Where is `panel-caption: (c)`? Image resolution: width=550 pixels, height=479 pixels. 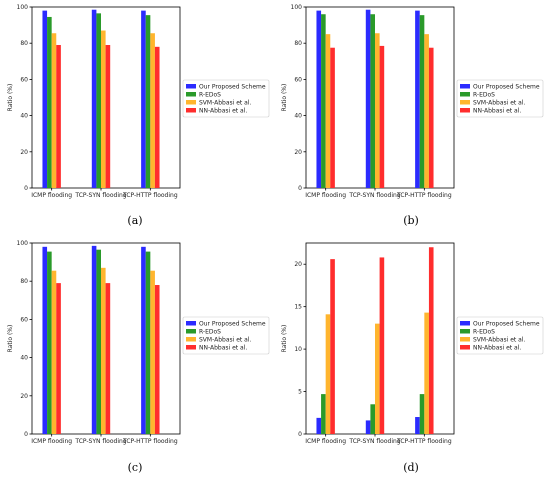
panel-caption: (c) is located at coordinates (135, 467).